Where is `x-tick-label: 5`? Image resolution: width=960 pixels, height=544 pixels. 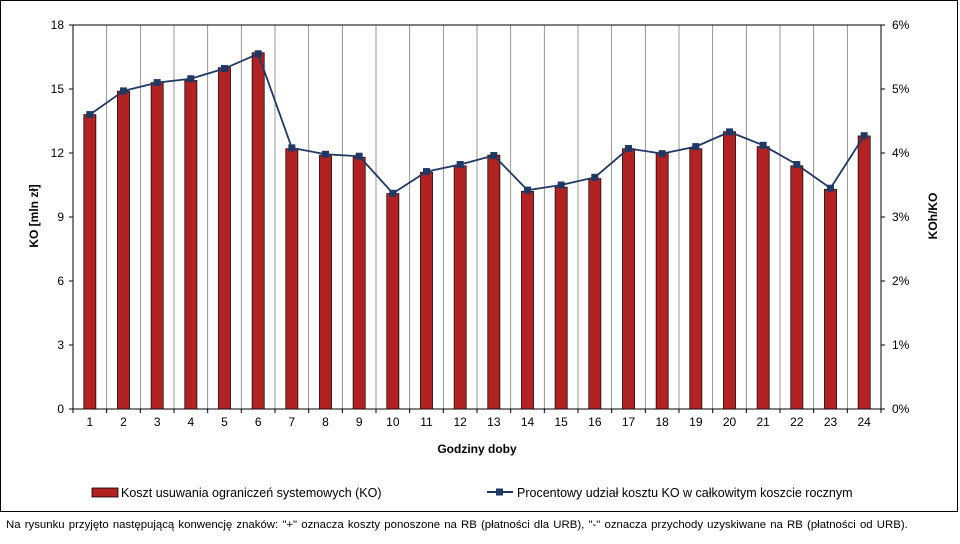 x-tick-label: 5 is located at coordinates (224, 422).